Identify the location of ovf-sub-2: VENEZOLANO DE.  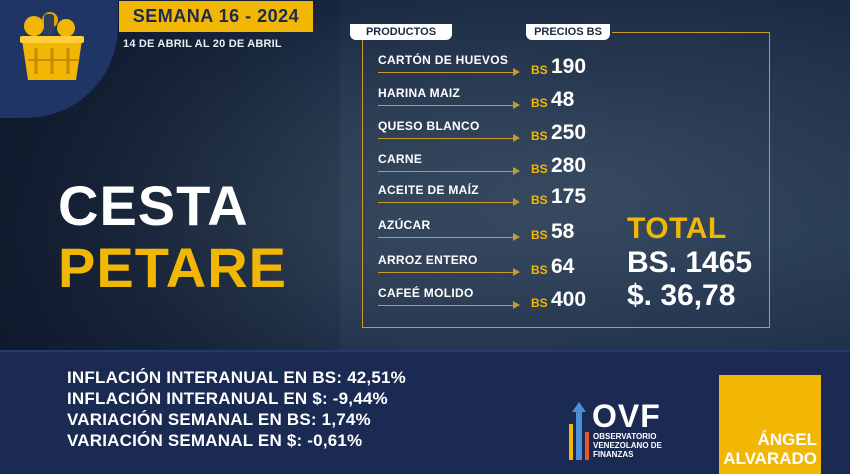
(627, 445).